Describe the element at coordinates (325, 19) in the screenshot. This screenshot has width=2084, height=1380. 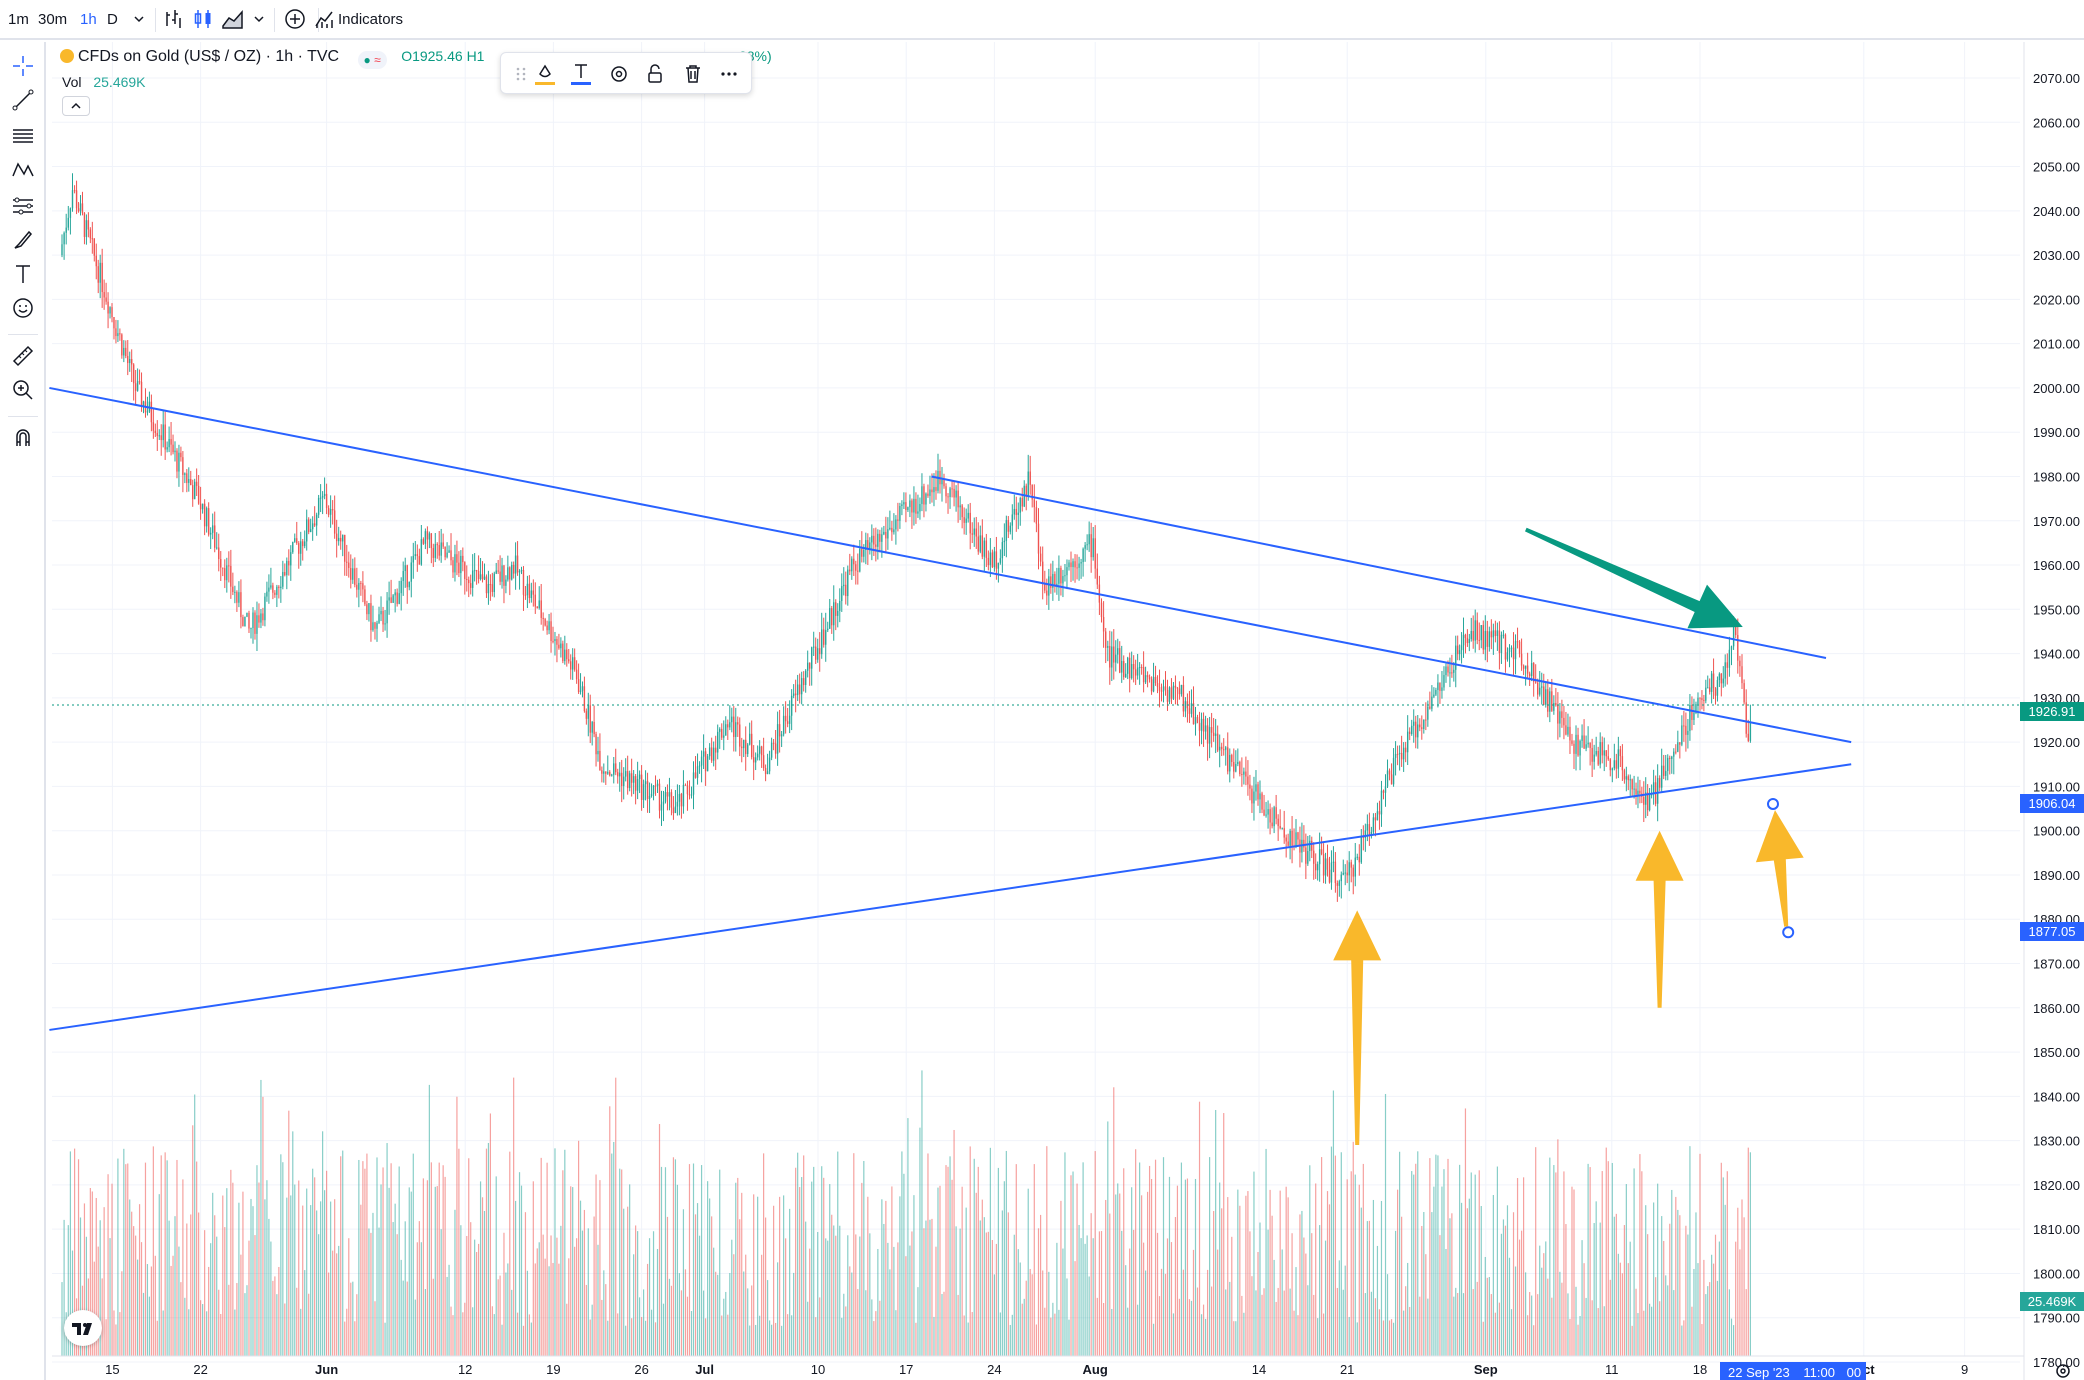
I see `indicators-icon` at that location.